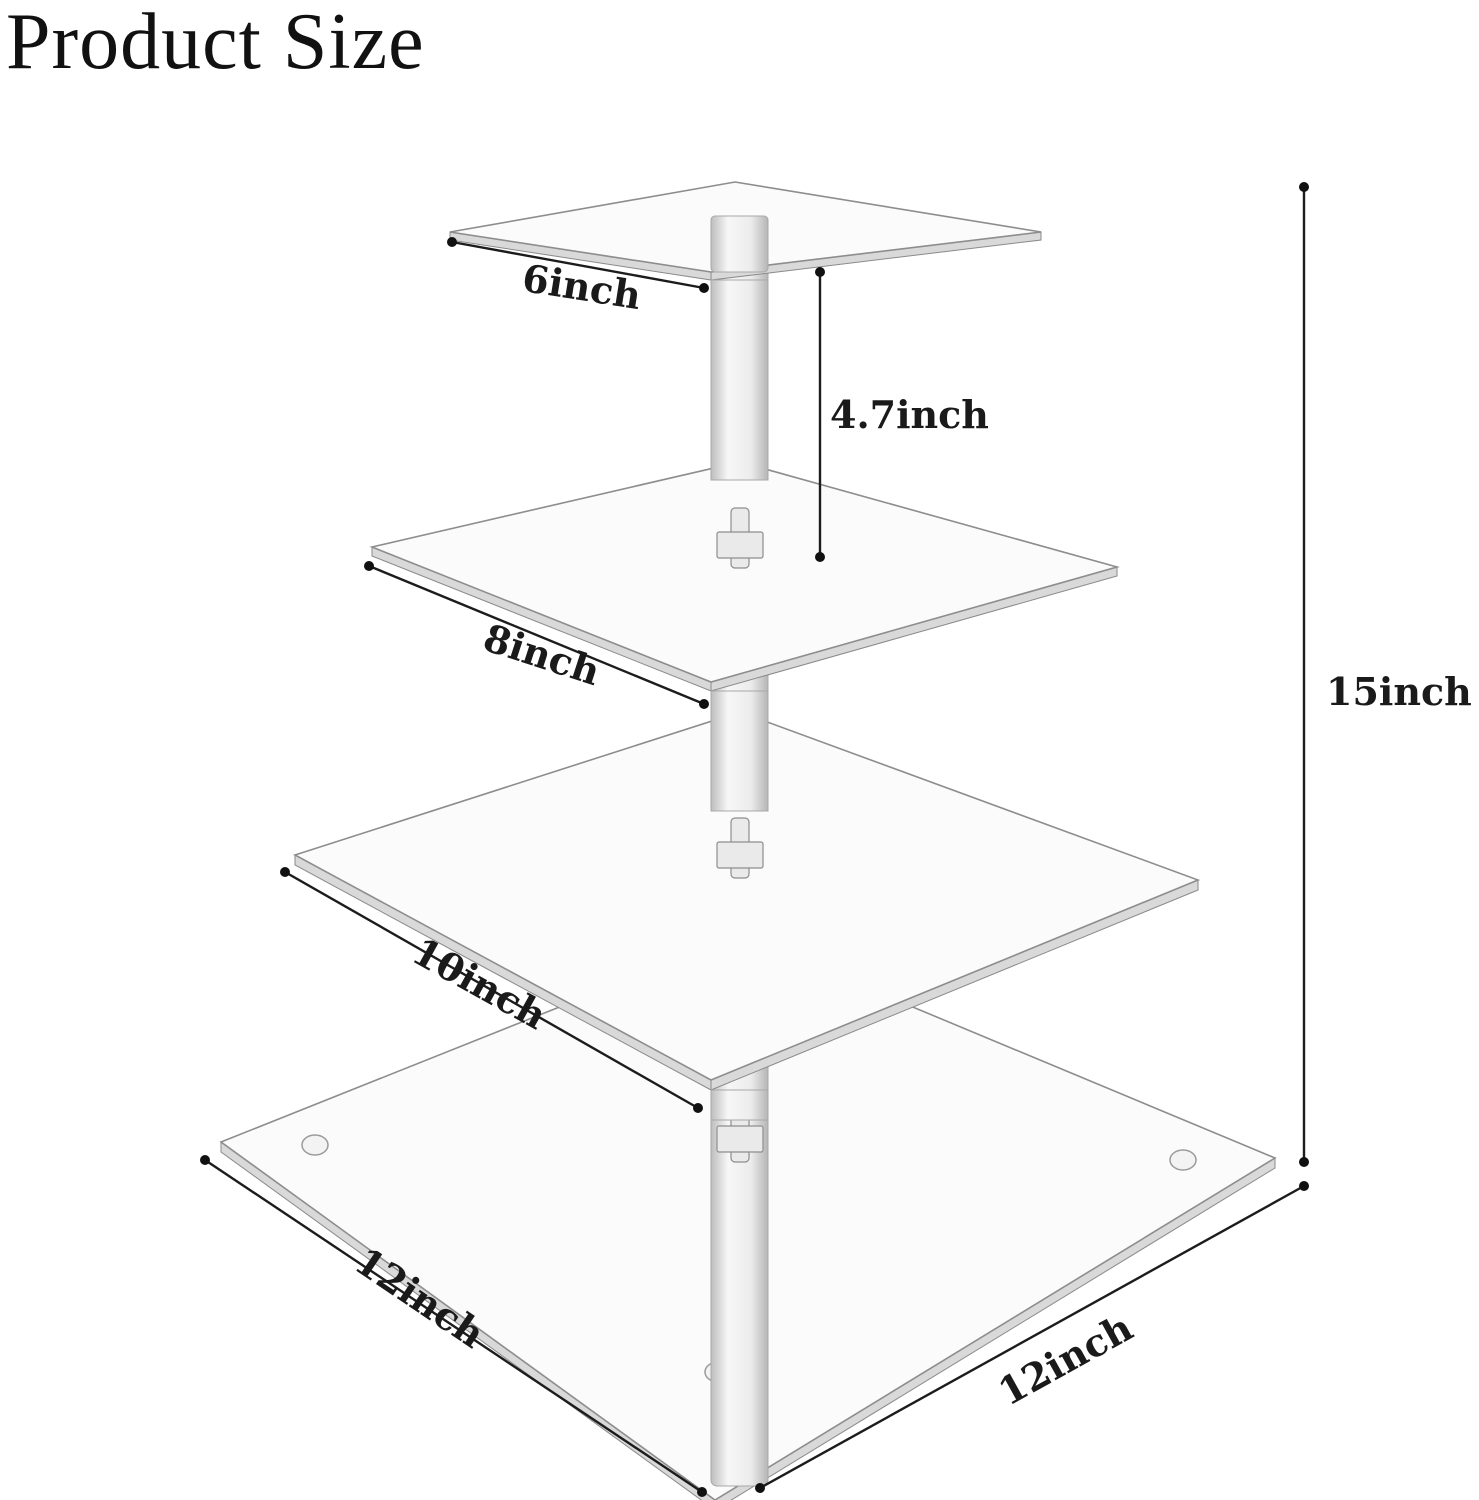 This screenshot has height=1500, width=1479. I want to click on second-tier, so click(744, 576).